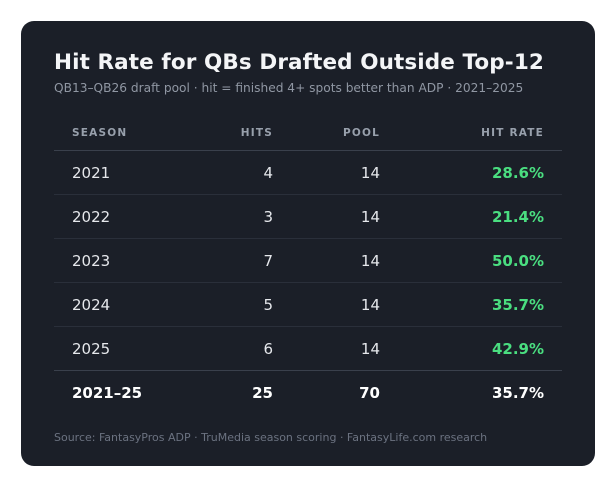 This screenshot has height=488, width=616. Describe the element at coordinates (480, 216) in the screenshot. I see `hit-rate-cell: 21.4%` at that location.